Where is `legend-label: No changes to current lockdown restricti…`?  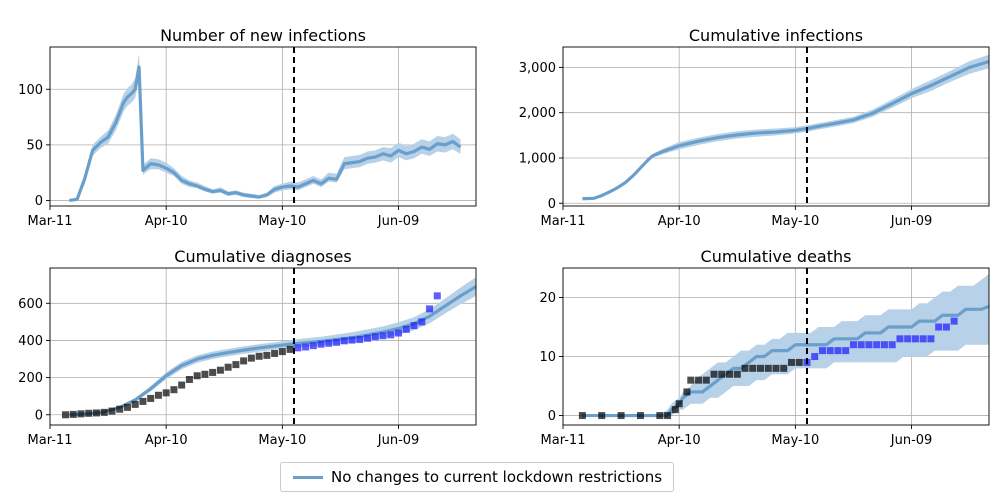
legend-label: No changes to current lockdown restricti… is located at coordinates (497, 477).